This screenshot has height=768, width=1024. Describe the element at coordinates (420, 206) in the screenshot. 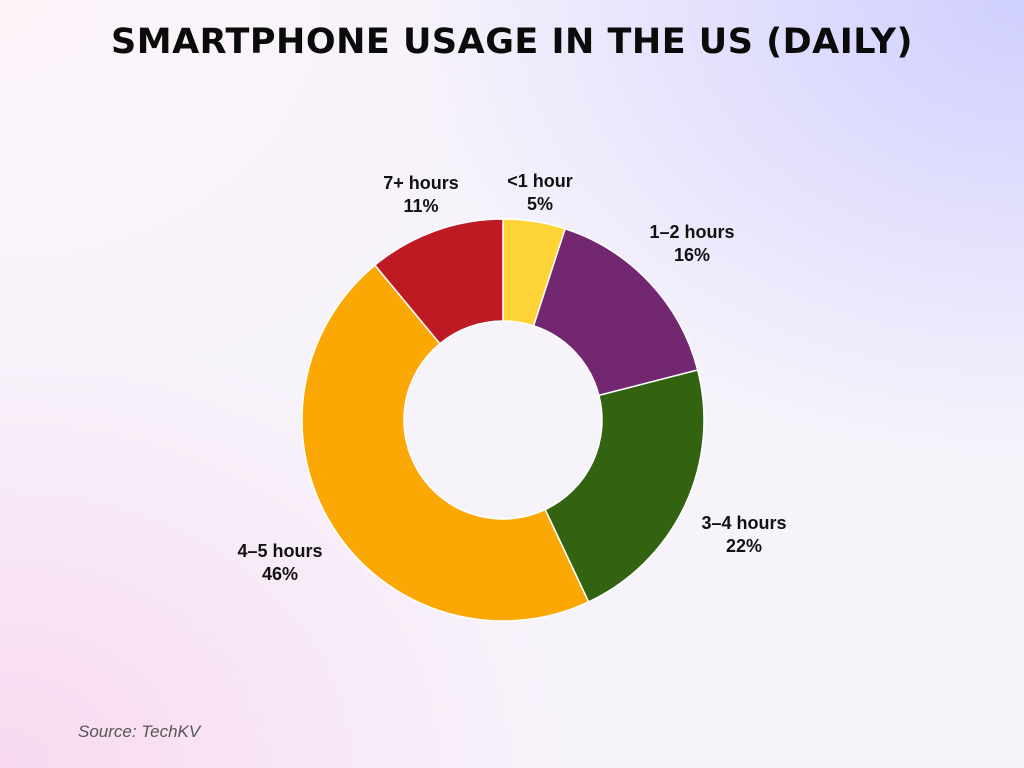

I see `slice-value-label: 11%` at that location.